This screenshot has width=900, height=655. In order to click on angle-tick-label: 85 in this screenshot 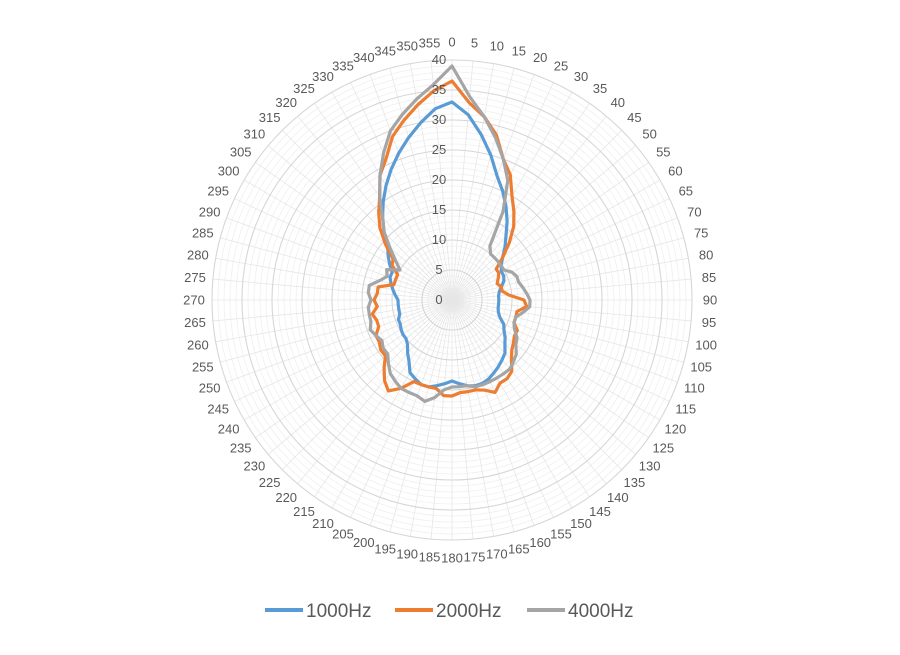, I will do `click(709, 277)`.